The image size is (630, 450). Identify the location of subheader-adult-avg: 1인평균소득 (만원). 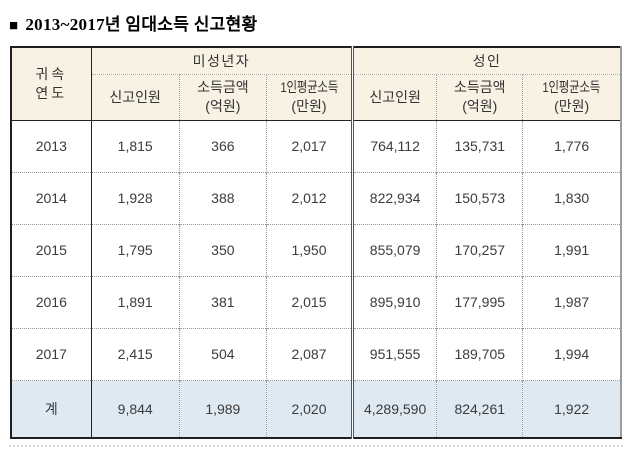
(571, 97).